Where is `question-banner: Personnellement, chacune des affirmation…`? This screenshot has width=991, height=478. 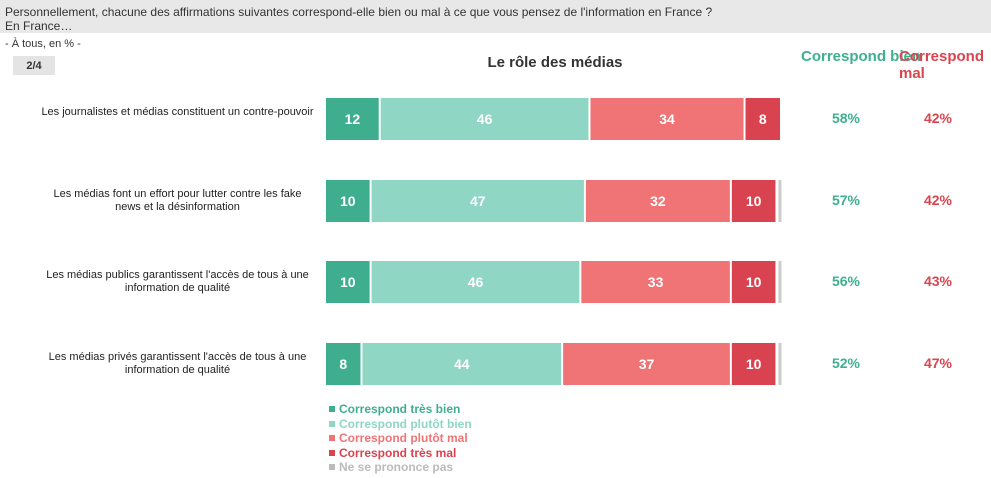 question-banner: Personnellement, chacune des affirmation… is located at coordinates (495, 16).